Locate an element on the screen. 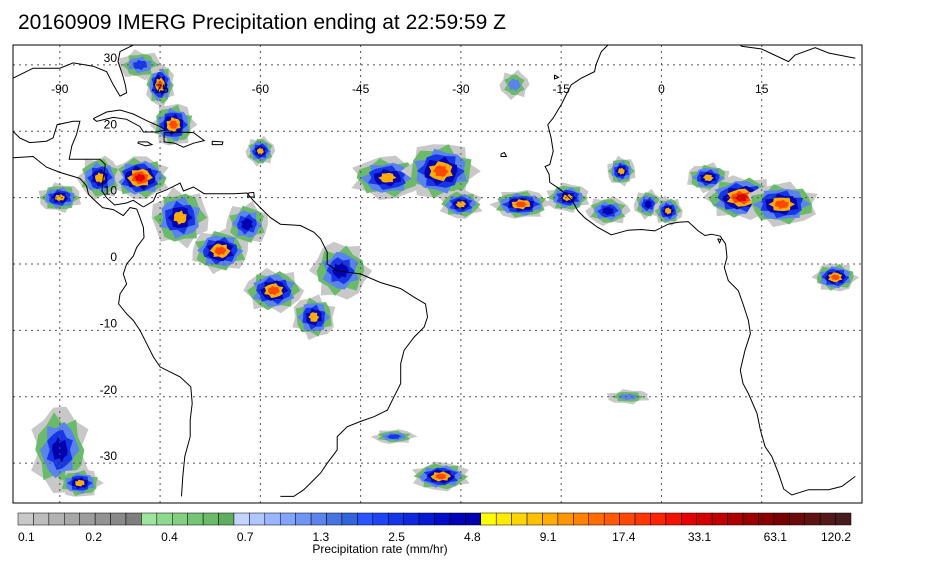  colorbar-tick-label: 0.1 is located at coordinates (26, 537).